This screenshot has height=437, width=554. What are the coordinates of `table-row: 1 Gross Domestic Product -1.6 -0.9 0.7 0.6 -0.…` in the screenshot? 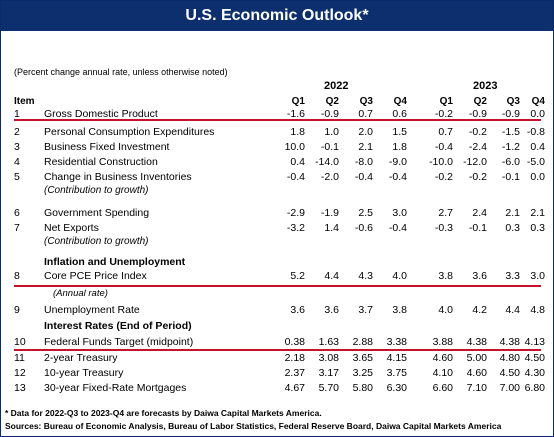 It's located at (277, 115).